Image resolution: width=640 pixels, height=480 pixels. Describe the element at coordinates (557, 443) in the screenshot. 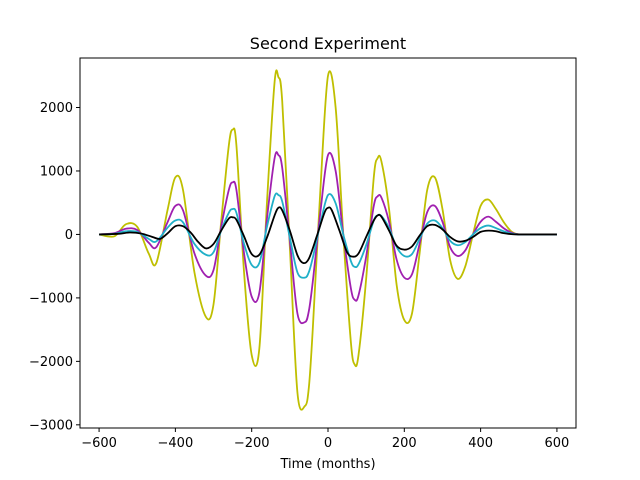

I see `x-tick-label: 600` at that location.